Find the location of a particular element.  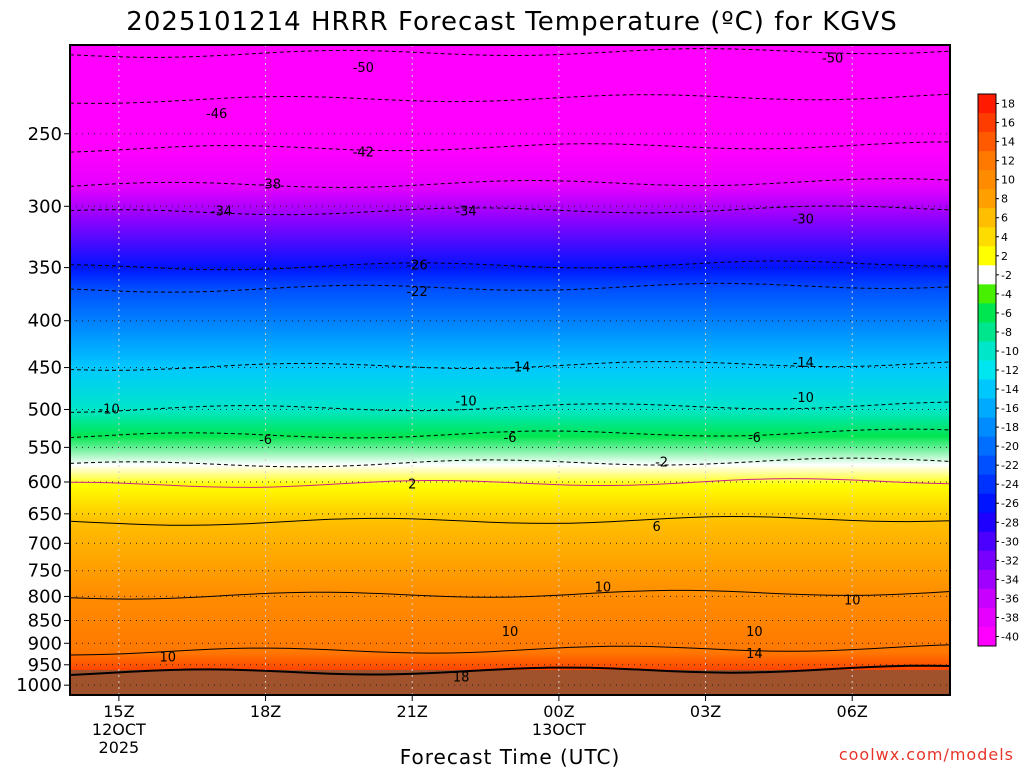

contour-label: 6 is located at coordinates (657, 527).